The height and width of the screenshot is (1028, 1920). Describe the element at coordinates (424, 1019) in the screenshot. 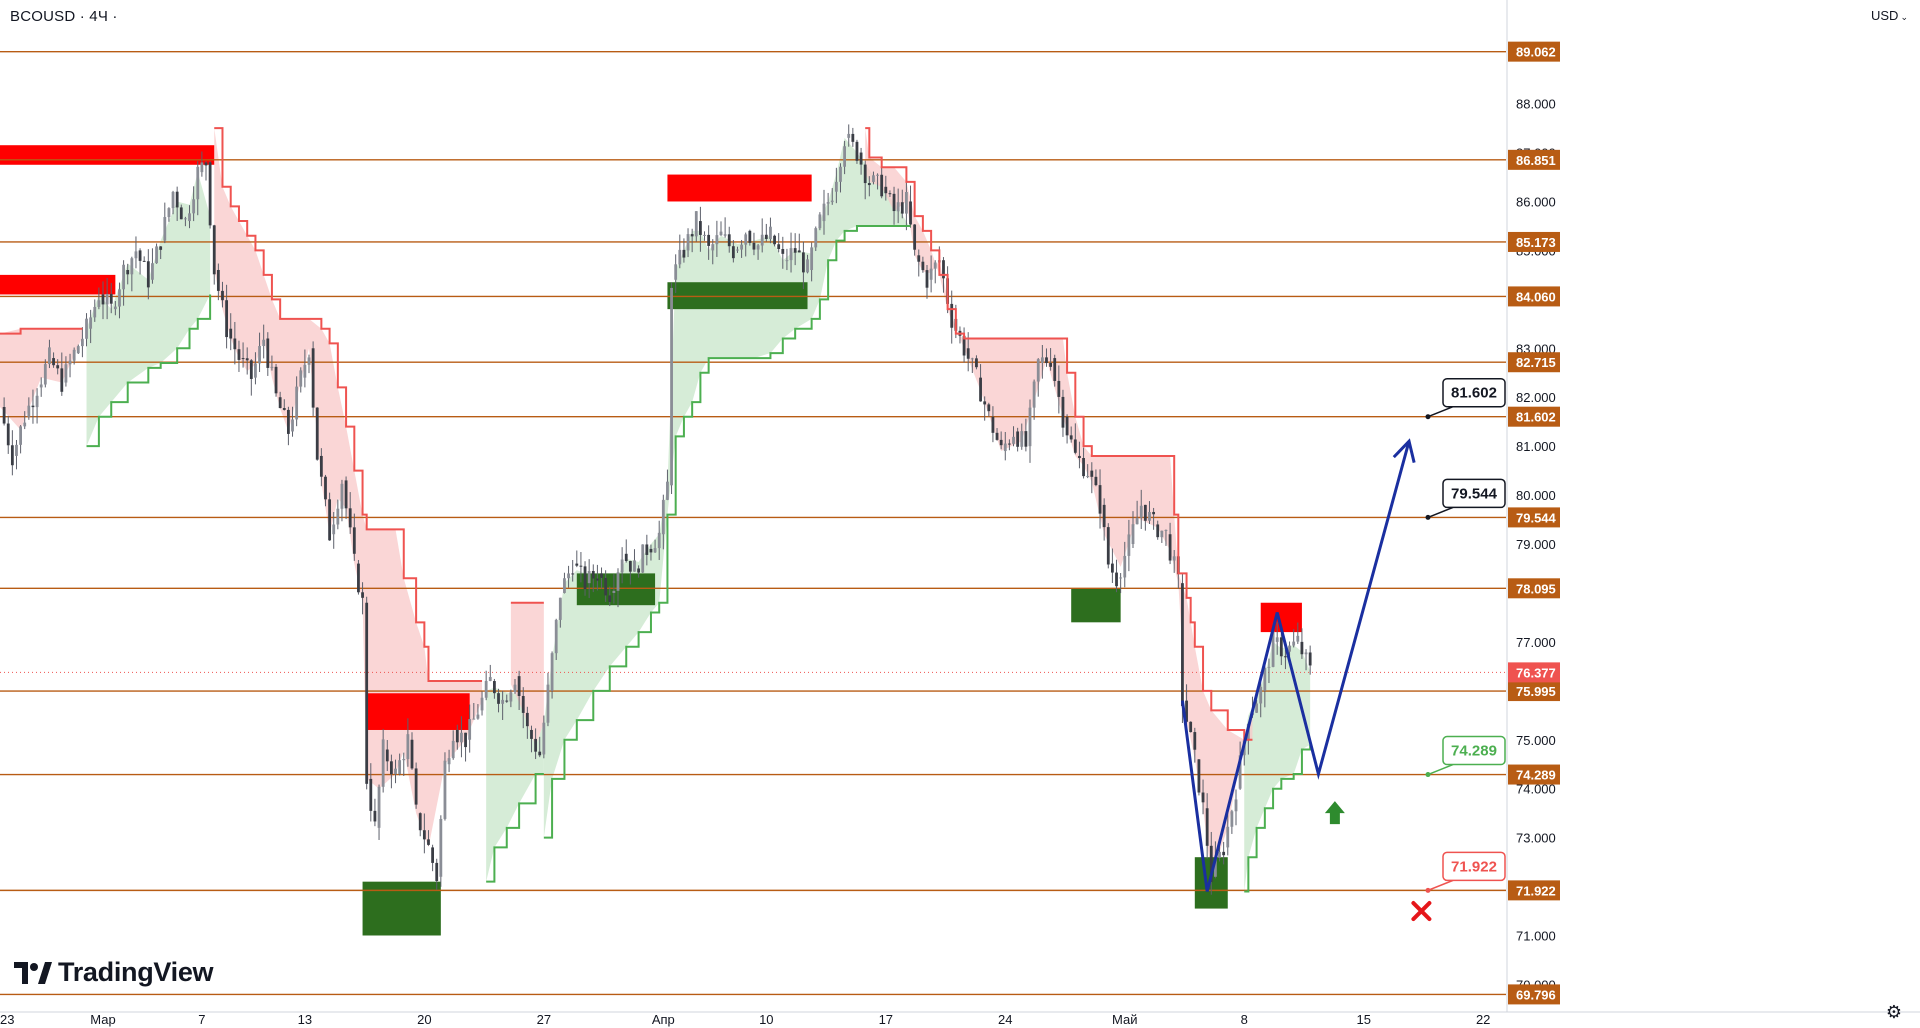

I see `time-tick-label: 20` at that location.